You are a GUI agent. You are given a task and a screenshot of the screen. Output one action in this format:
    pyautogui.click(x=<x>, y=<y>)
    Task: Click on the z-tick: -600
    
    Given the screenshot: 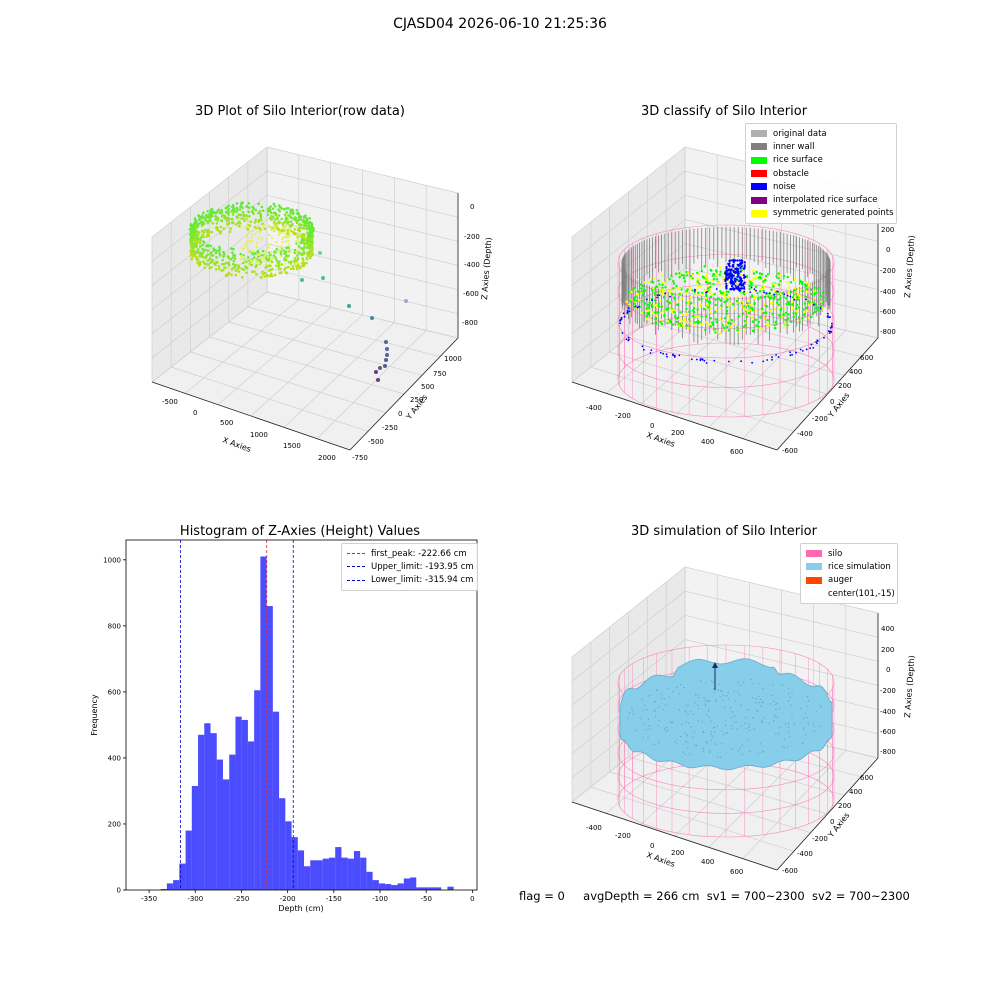 What is the action you would take?
    pyautogui.click(x=888, y=732)
    